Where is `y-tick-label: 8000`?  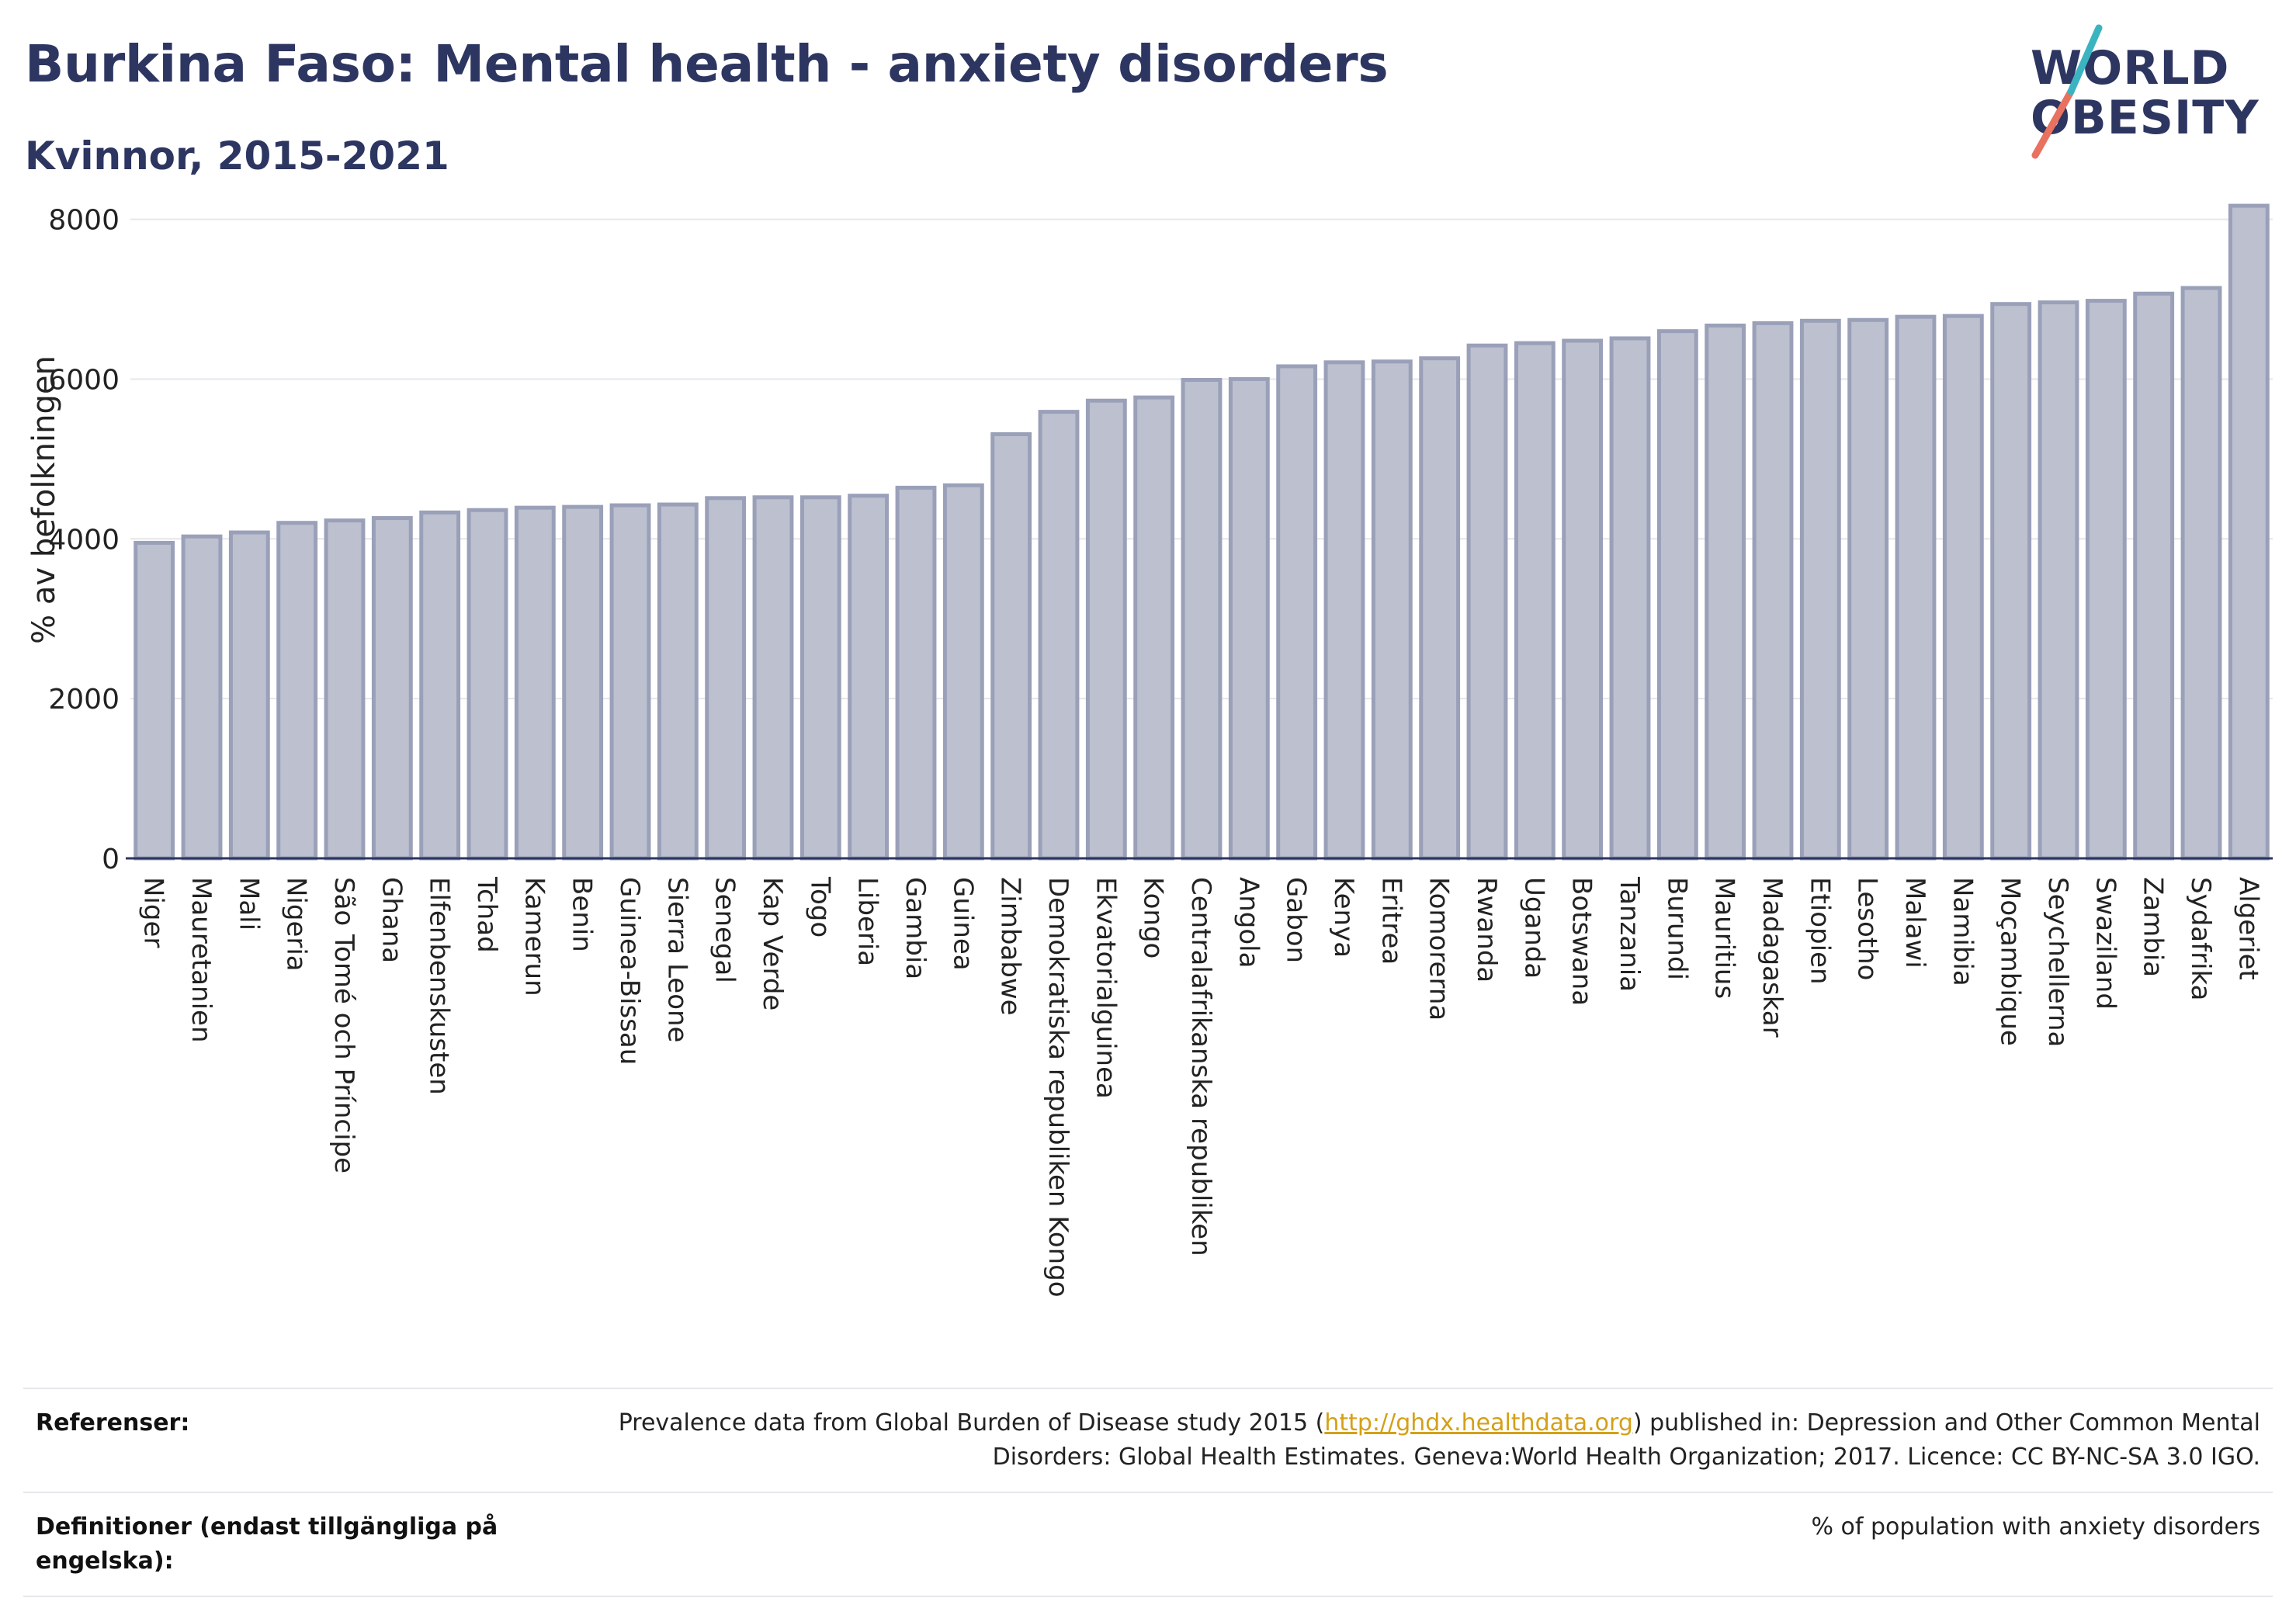 y-tick-label: 8000 is located at coordinates (84, 221).